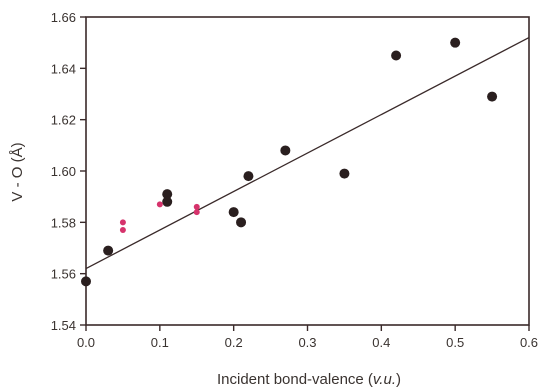  What do you see at coordinates (63, 222) in the screenshot?
I see `y-tick-label: 1.58` at bounding box center [63, 222].